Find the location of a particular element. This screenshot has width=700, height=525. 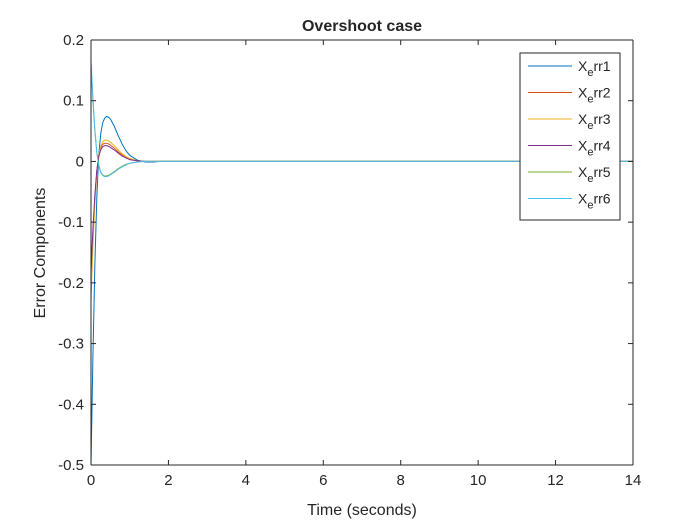

y-tick-label: -0.4 is located at coordinates (71, 404).